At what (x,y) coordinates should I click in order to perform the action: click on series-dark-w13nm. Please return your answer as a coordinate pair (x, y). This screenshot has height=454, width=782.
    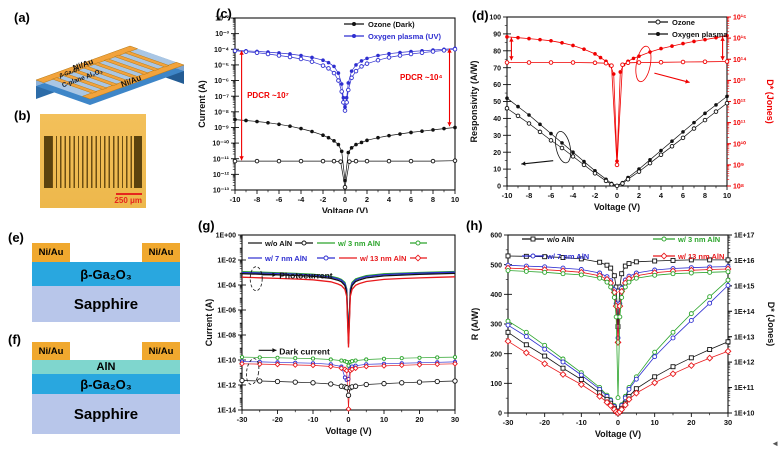
    Looking at the image, I should click on (348, 386).